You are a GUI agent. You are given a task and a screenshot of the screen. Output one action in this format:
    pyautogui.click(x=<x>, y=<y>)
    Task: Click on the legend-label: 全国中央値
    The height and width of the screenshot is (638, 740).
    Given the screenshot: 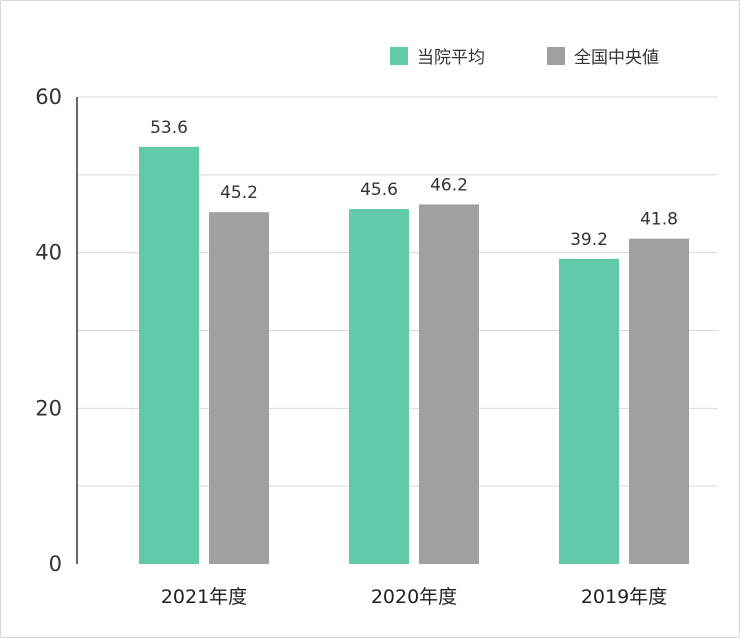 What is the action you would take?
    pyautogui.click(x=616, y=58)
    